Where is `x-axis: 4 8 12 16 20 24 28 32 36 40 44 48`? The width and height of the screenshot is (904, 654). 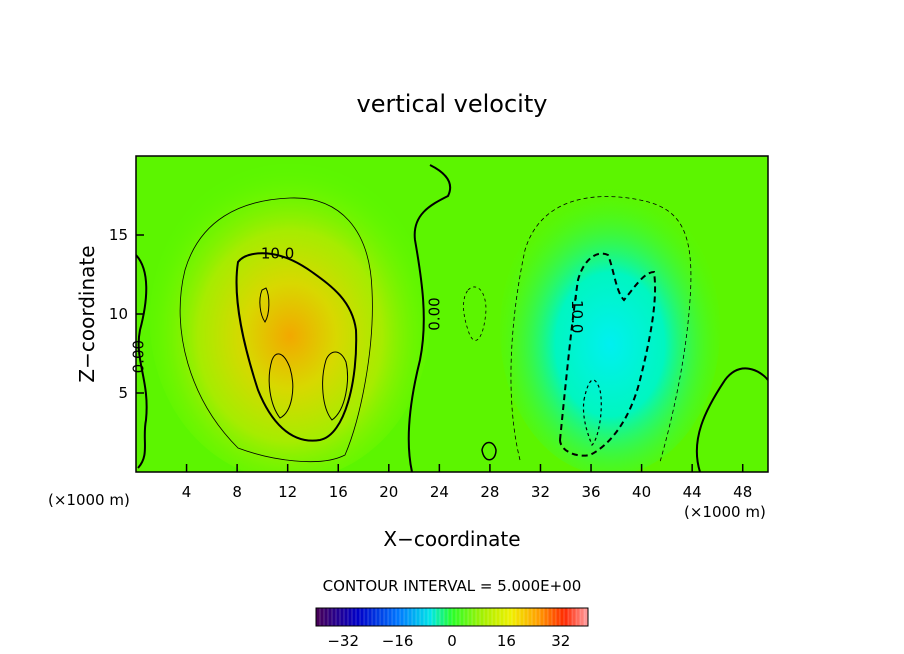 x-axis: 4 8 12 16 20 24 28 32 36 40 44 48 is located at coordinates (467, 482).